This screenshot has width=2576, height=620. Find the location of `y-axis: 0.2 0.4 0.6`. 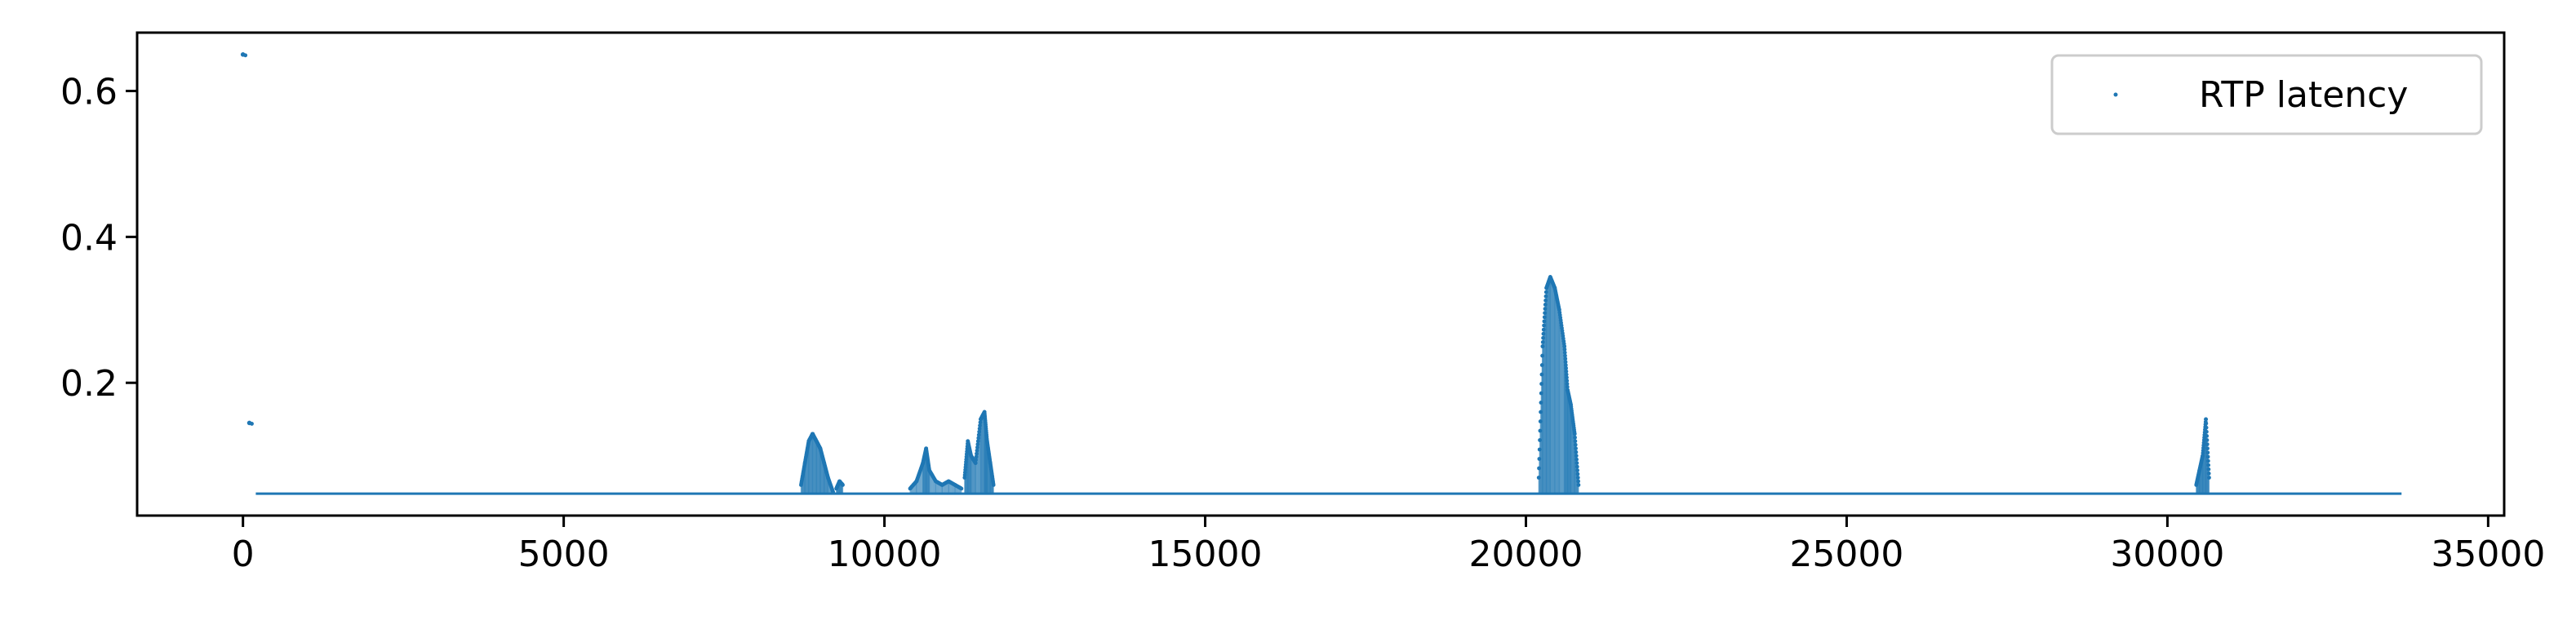

y-axis: 0.2 0.4 0.6 is located at coordinates (98, 238).